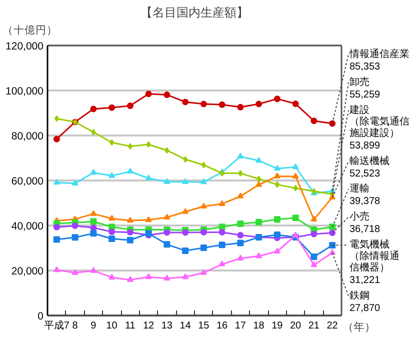  I want to click on x-tick-label: 12, so click(149, 326).